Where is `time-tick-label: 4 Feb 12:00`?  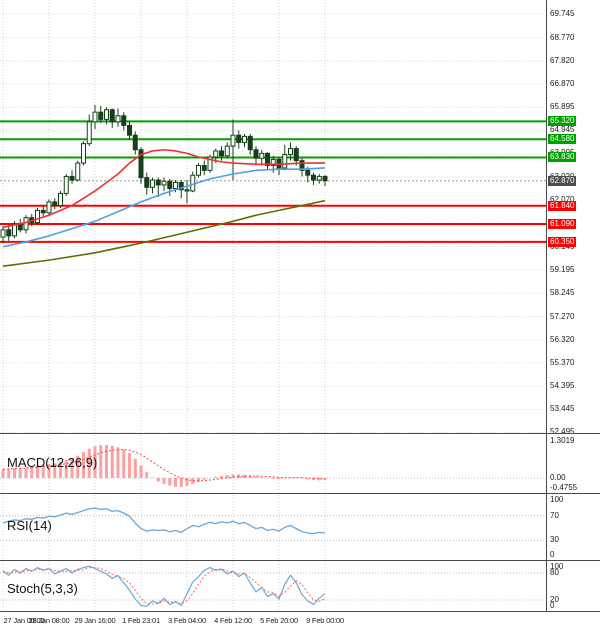
time-tick-label: 4 Feb 12:00 is located at coordinates (233, 620).